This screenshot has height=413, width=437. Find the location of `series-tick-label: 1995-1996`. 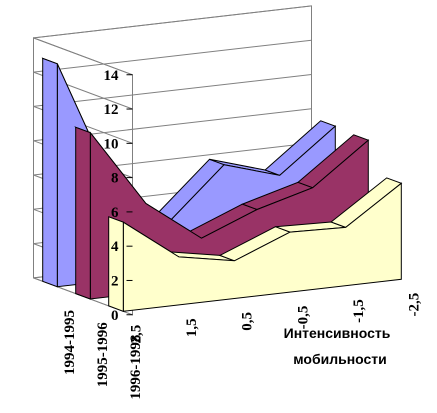

series-tick-label: 1995-1996 is located at coordinates (103, 354).